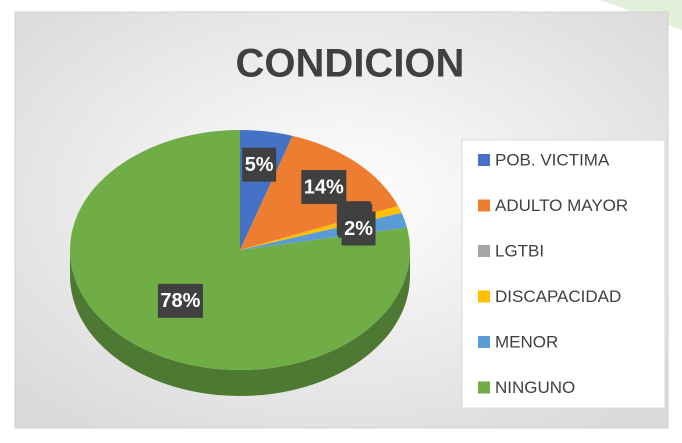  Describe the element at coordinates (552, 159) in the screenshot. I see `legend-label: POB. VICTIMA` at that location.